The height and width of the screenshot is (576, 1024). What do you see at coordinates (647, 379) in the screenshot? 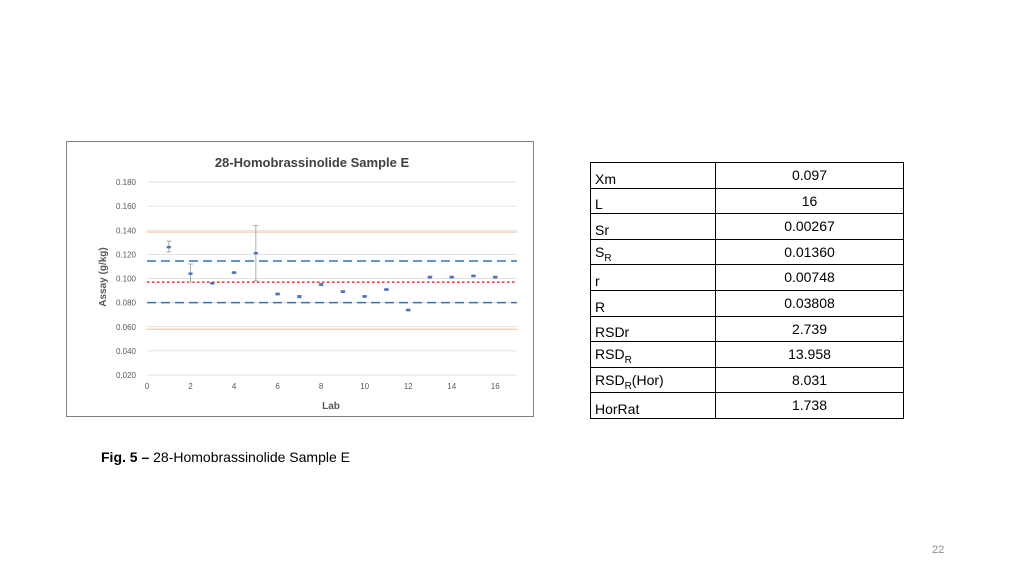
I see `stats-label-tail: (Hor)` at bounding box center [647, 379].